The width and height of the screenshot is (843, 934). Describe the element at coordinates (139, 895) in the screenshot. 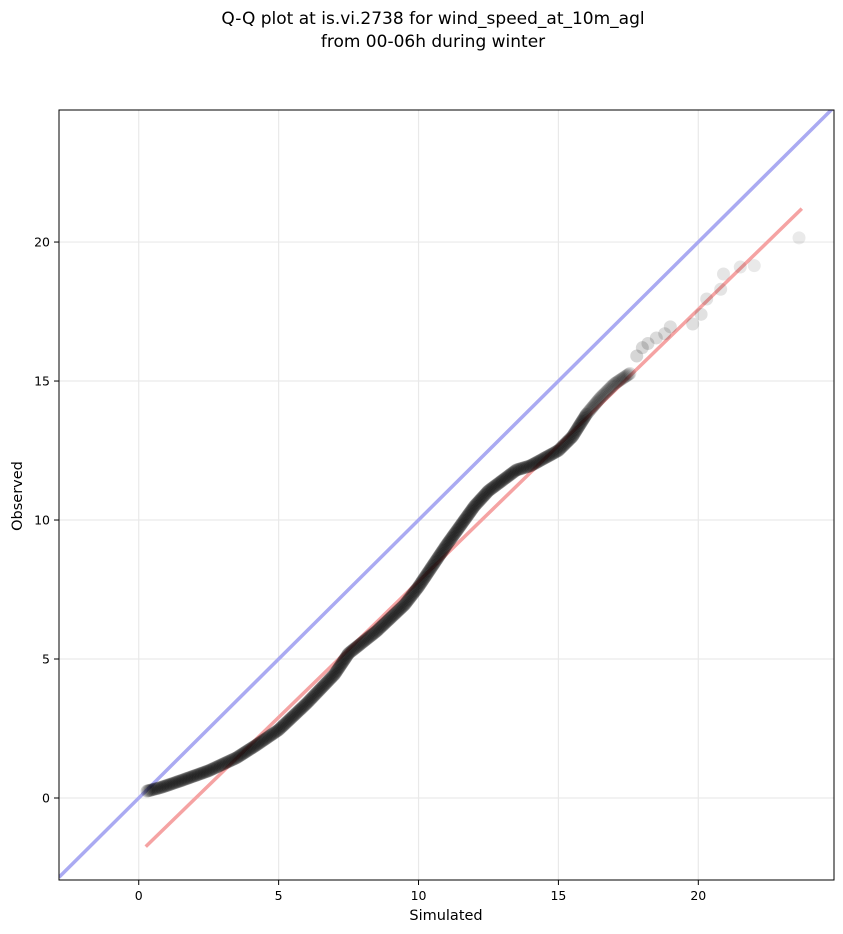

I see `x-tick-label: 0` at that location.